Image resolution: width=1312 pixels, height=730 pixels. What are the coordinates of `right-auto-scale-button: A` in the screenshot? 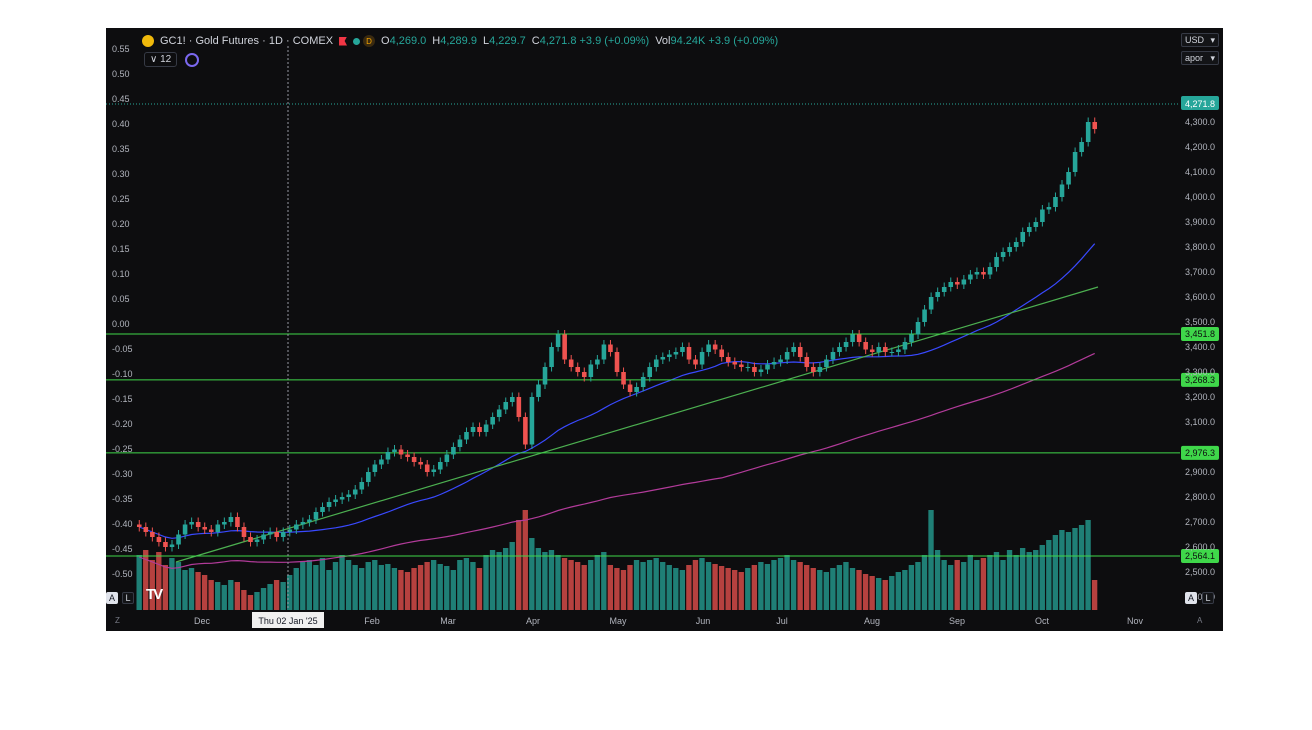 It's located at (1191, 598).